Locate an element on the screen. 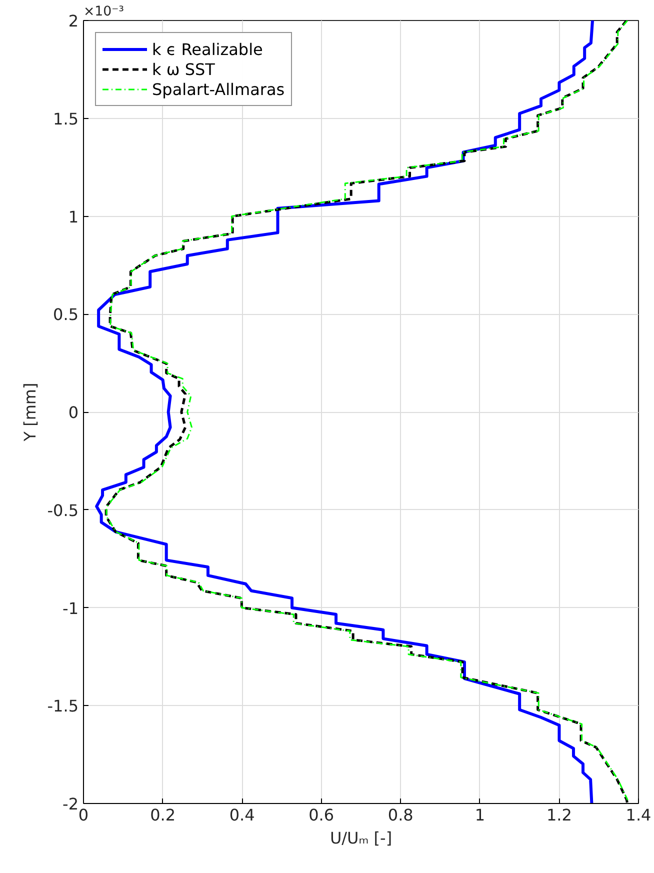 The height and width of the screenshot is (873, 654). text: ×10⁻³ is located at coordinates (104, 12).